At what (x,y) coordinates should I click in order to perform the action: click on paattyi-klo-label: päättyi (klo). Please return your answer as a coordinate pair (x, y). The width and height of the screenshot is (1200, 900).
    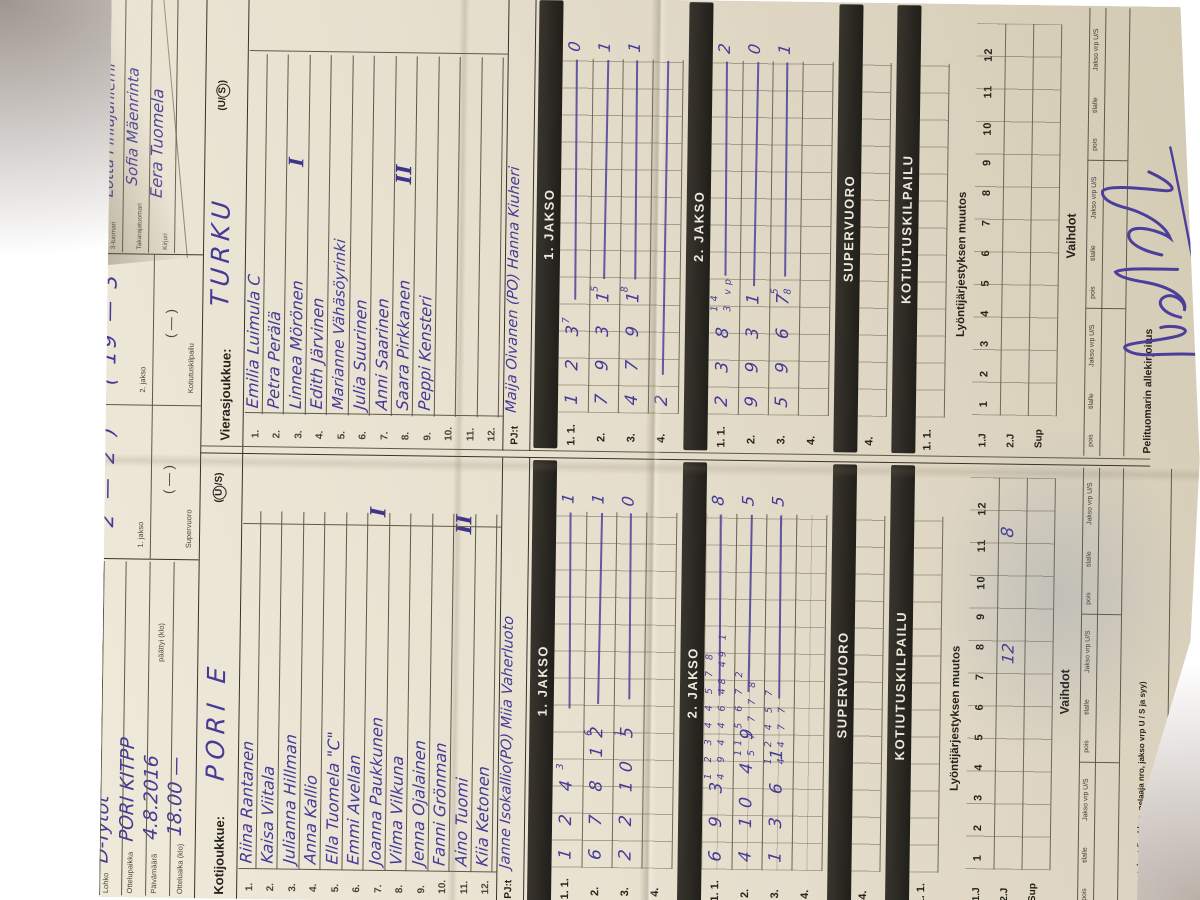
    Looking at the image, I should click on (161, 642).